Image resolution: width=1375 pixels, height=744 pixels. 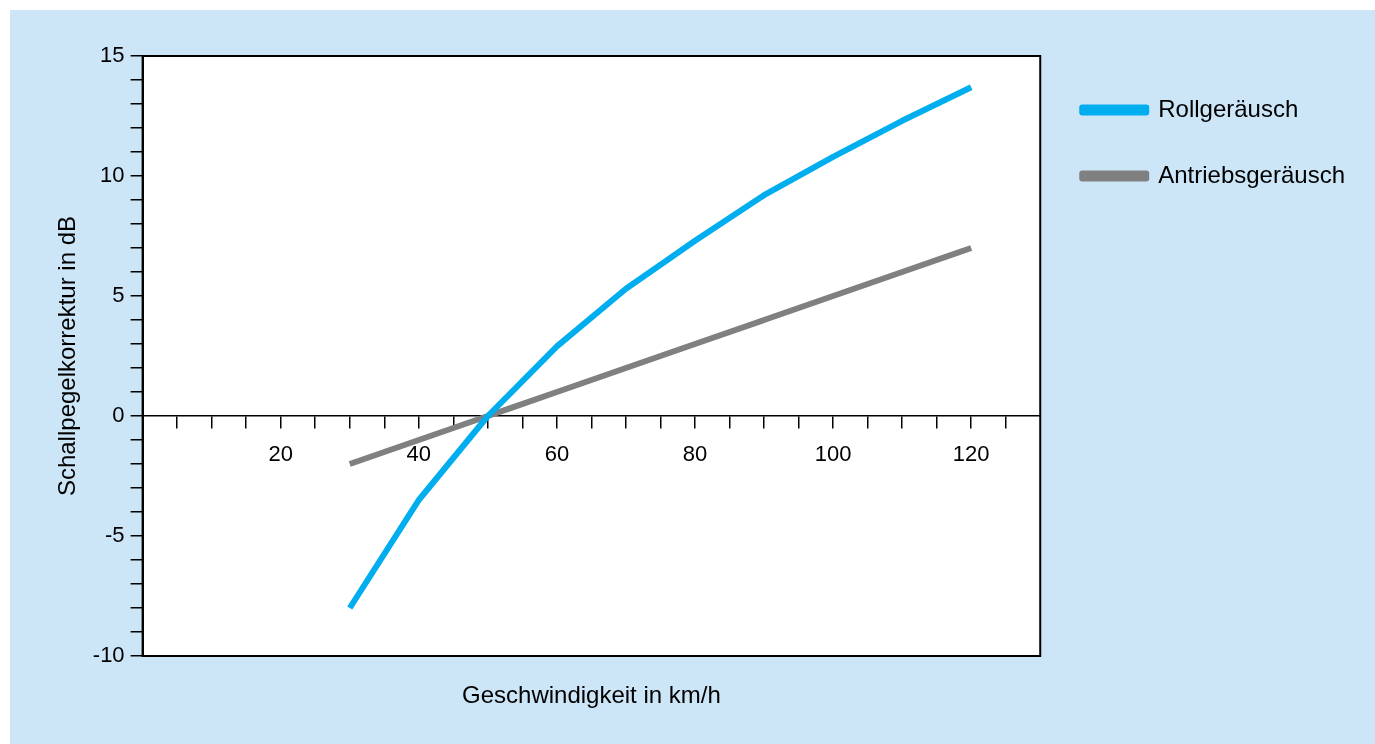 I want to click on x-tick-label: 40, so click(x=419, y=454).